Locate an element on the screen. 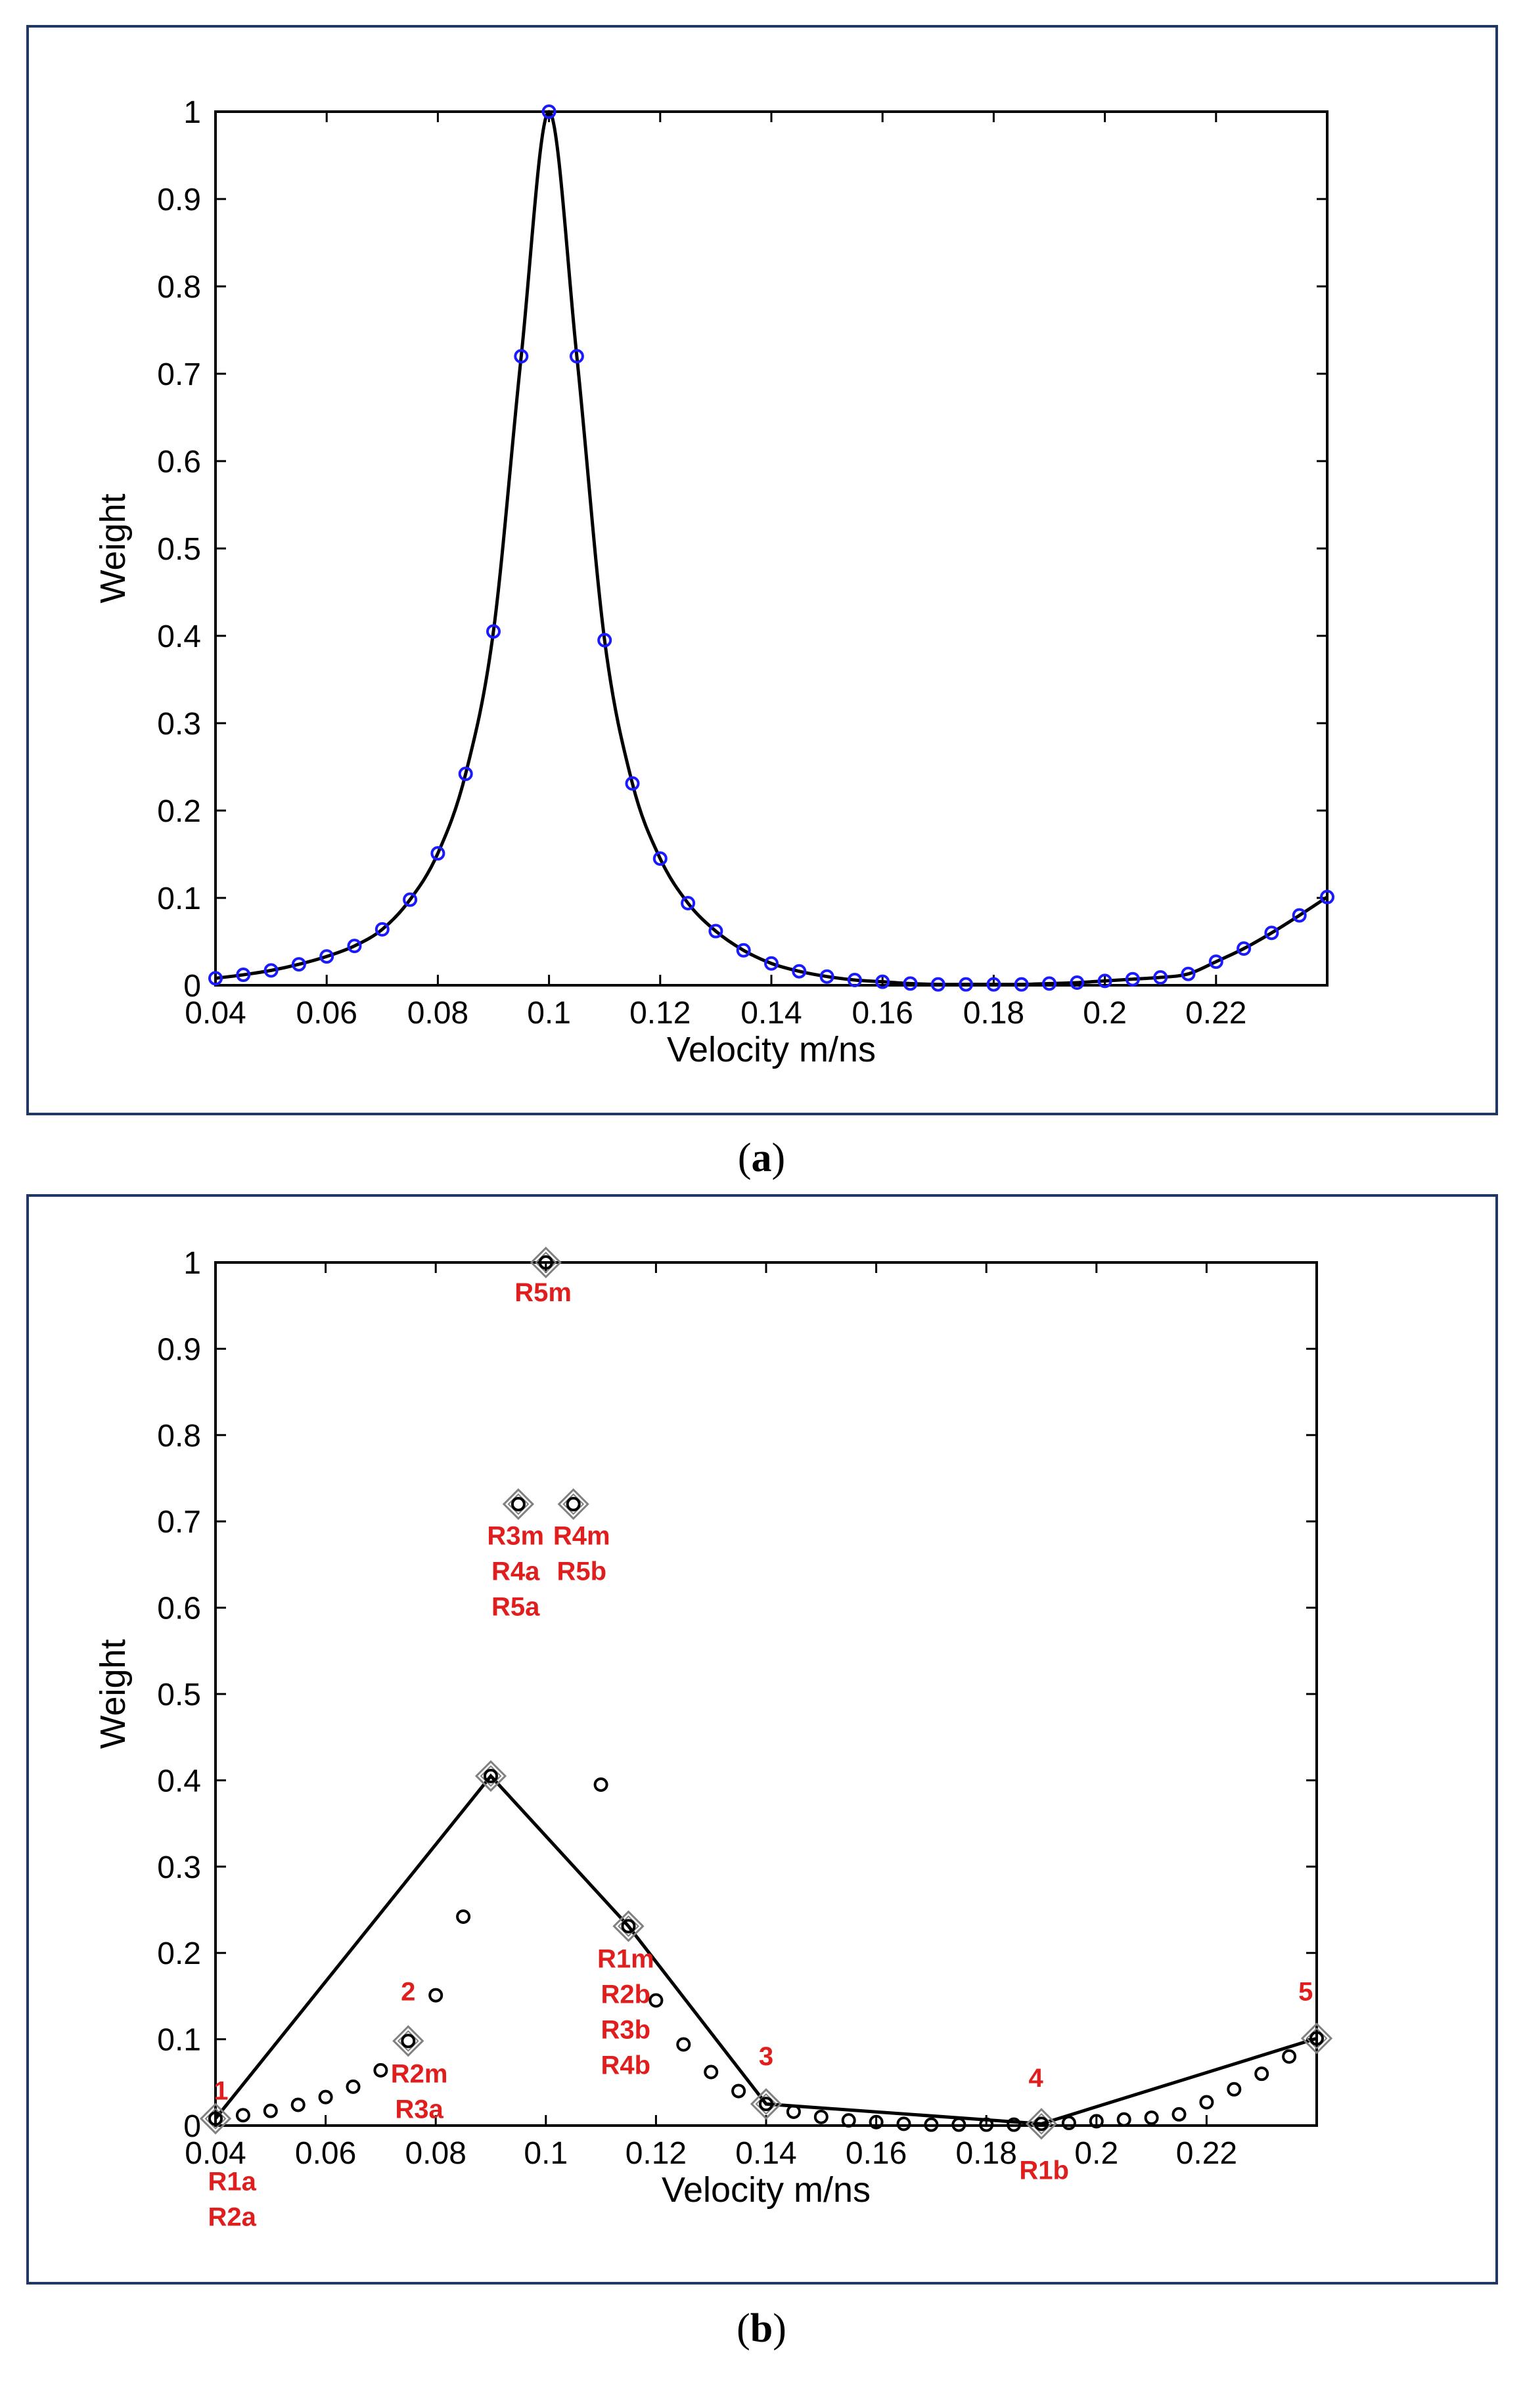  chart-b-region-annotation: R1b is located at coordinates (1044, 2170).